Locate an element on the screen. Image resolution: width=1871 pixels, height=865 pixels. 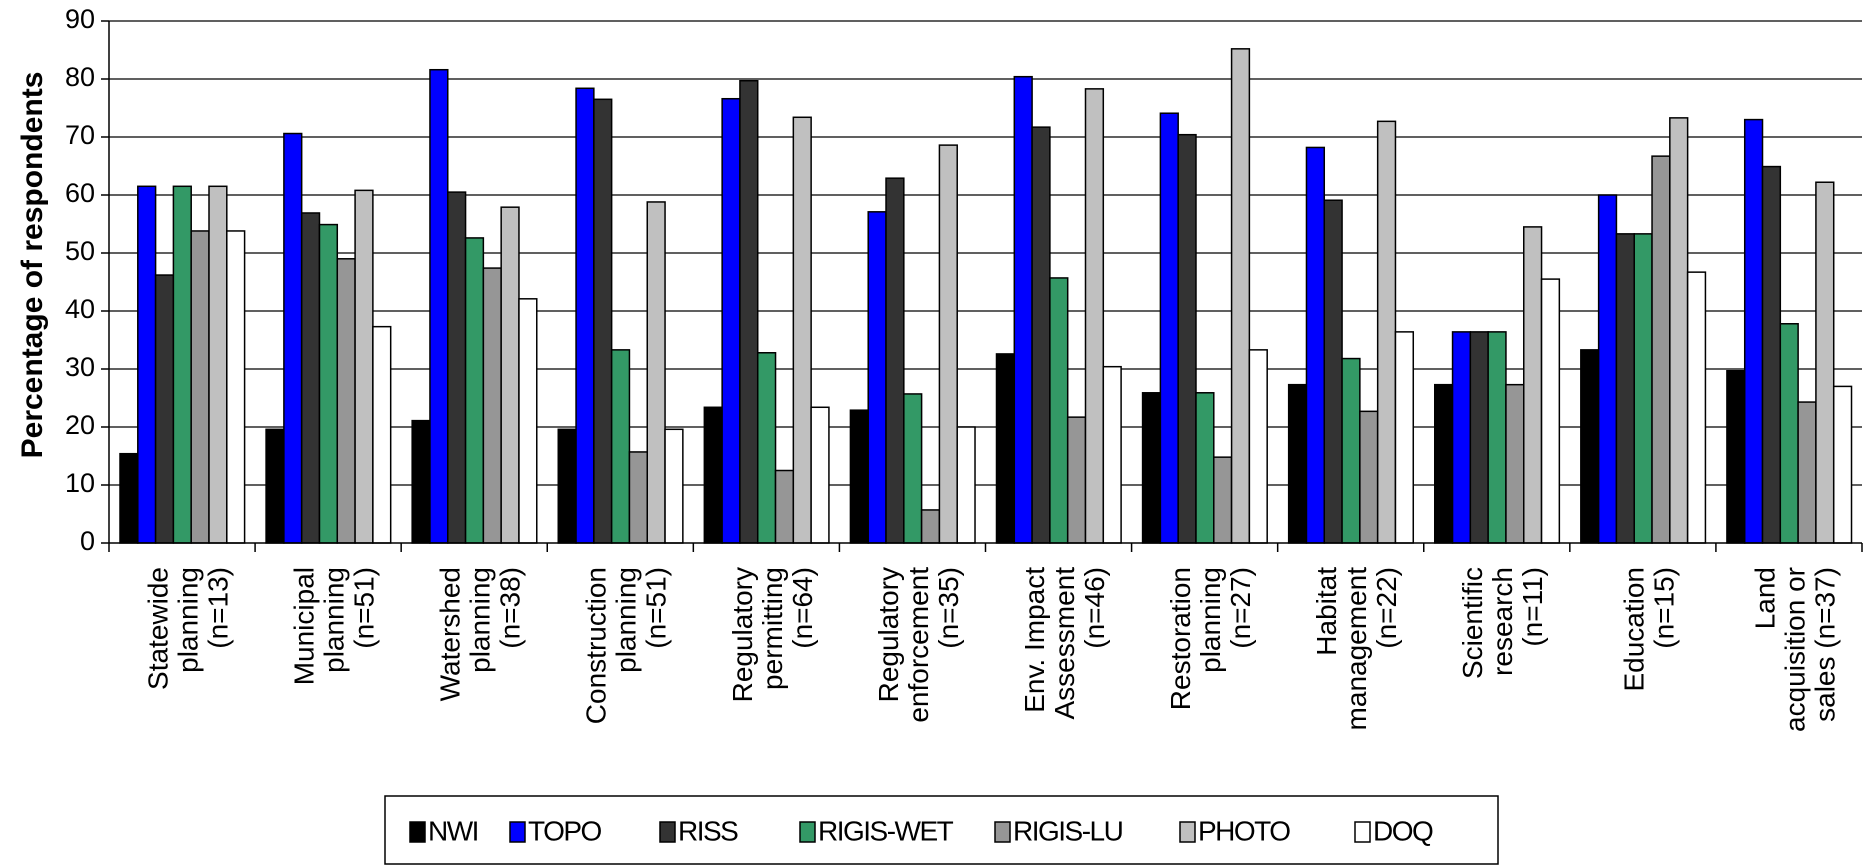
legend-label: RIGIS-LU is located at coordinates (1068, 830).